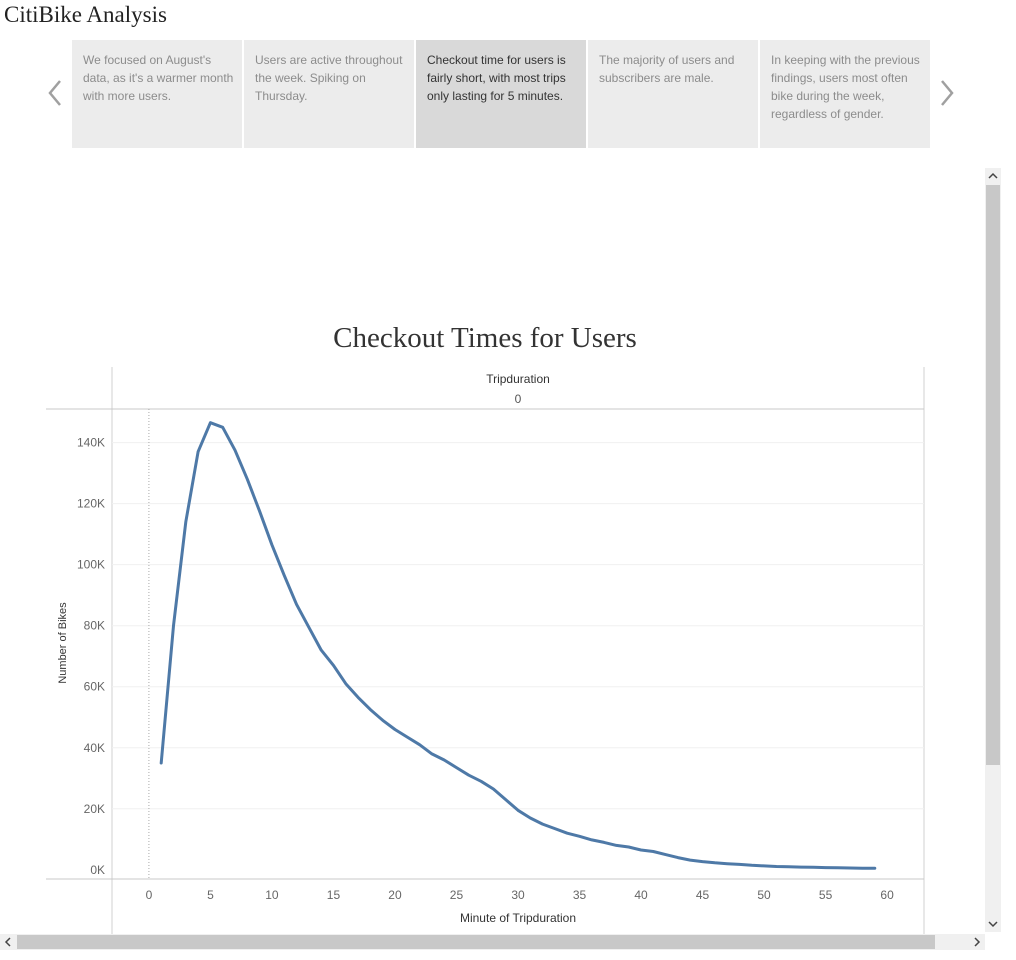 Image resolution: width=1016 pixels, height=960 pixels. What do you see at coordinates (395, 895) in the screenshot?
I see `x-tick-label: 20` at bounding box center [395, 895].